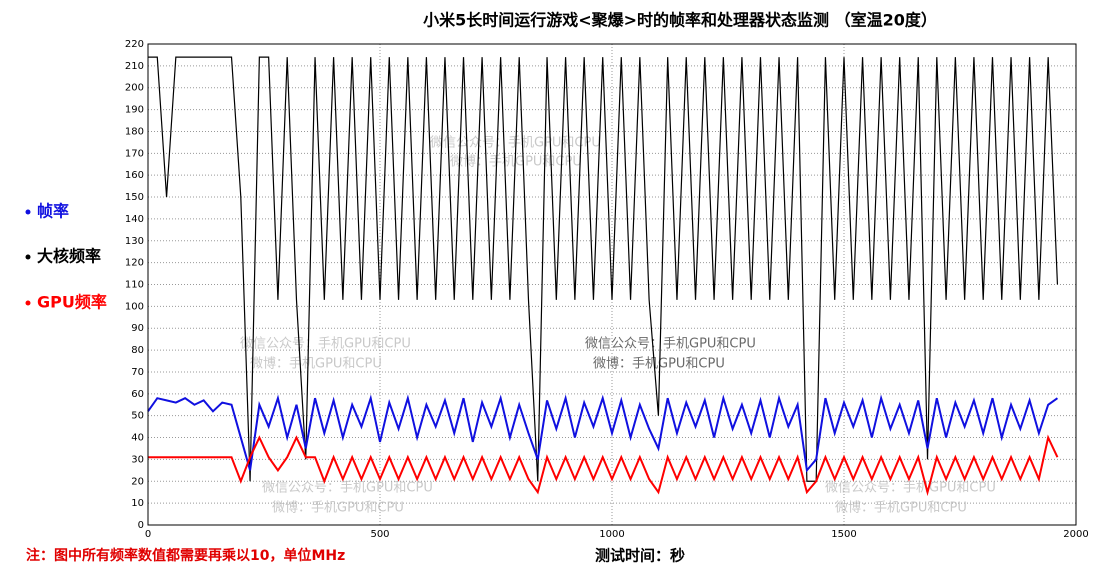  I want to click on x-axis-label: 测试时间：秒, so click(640, 556).